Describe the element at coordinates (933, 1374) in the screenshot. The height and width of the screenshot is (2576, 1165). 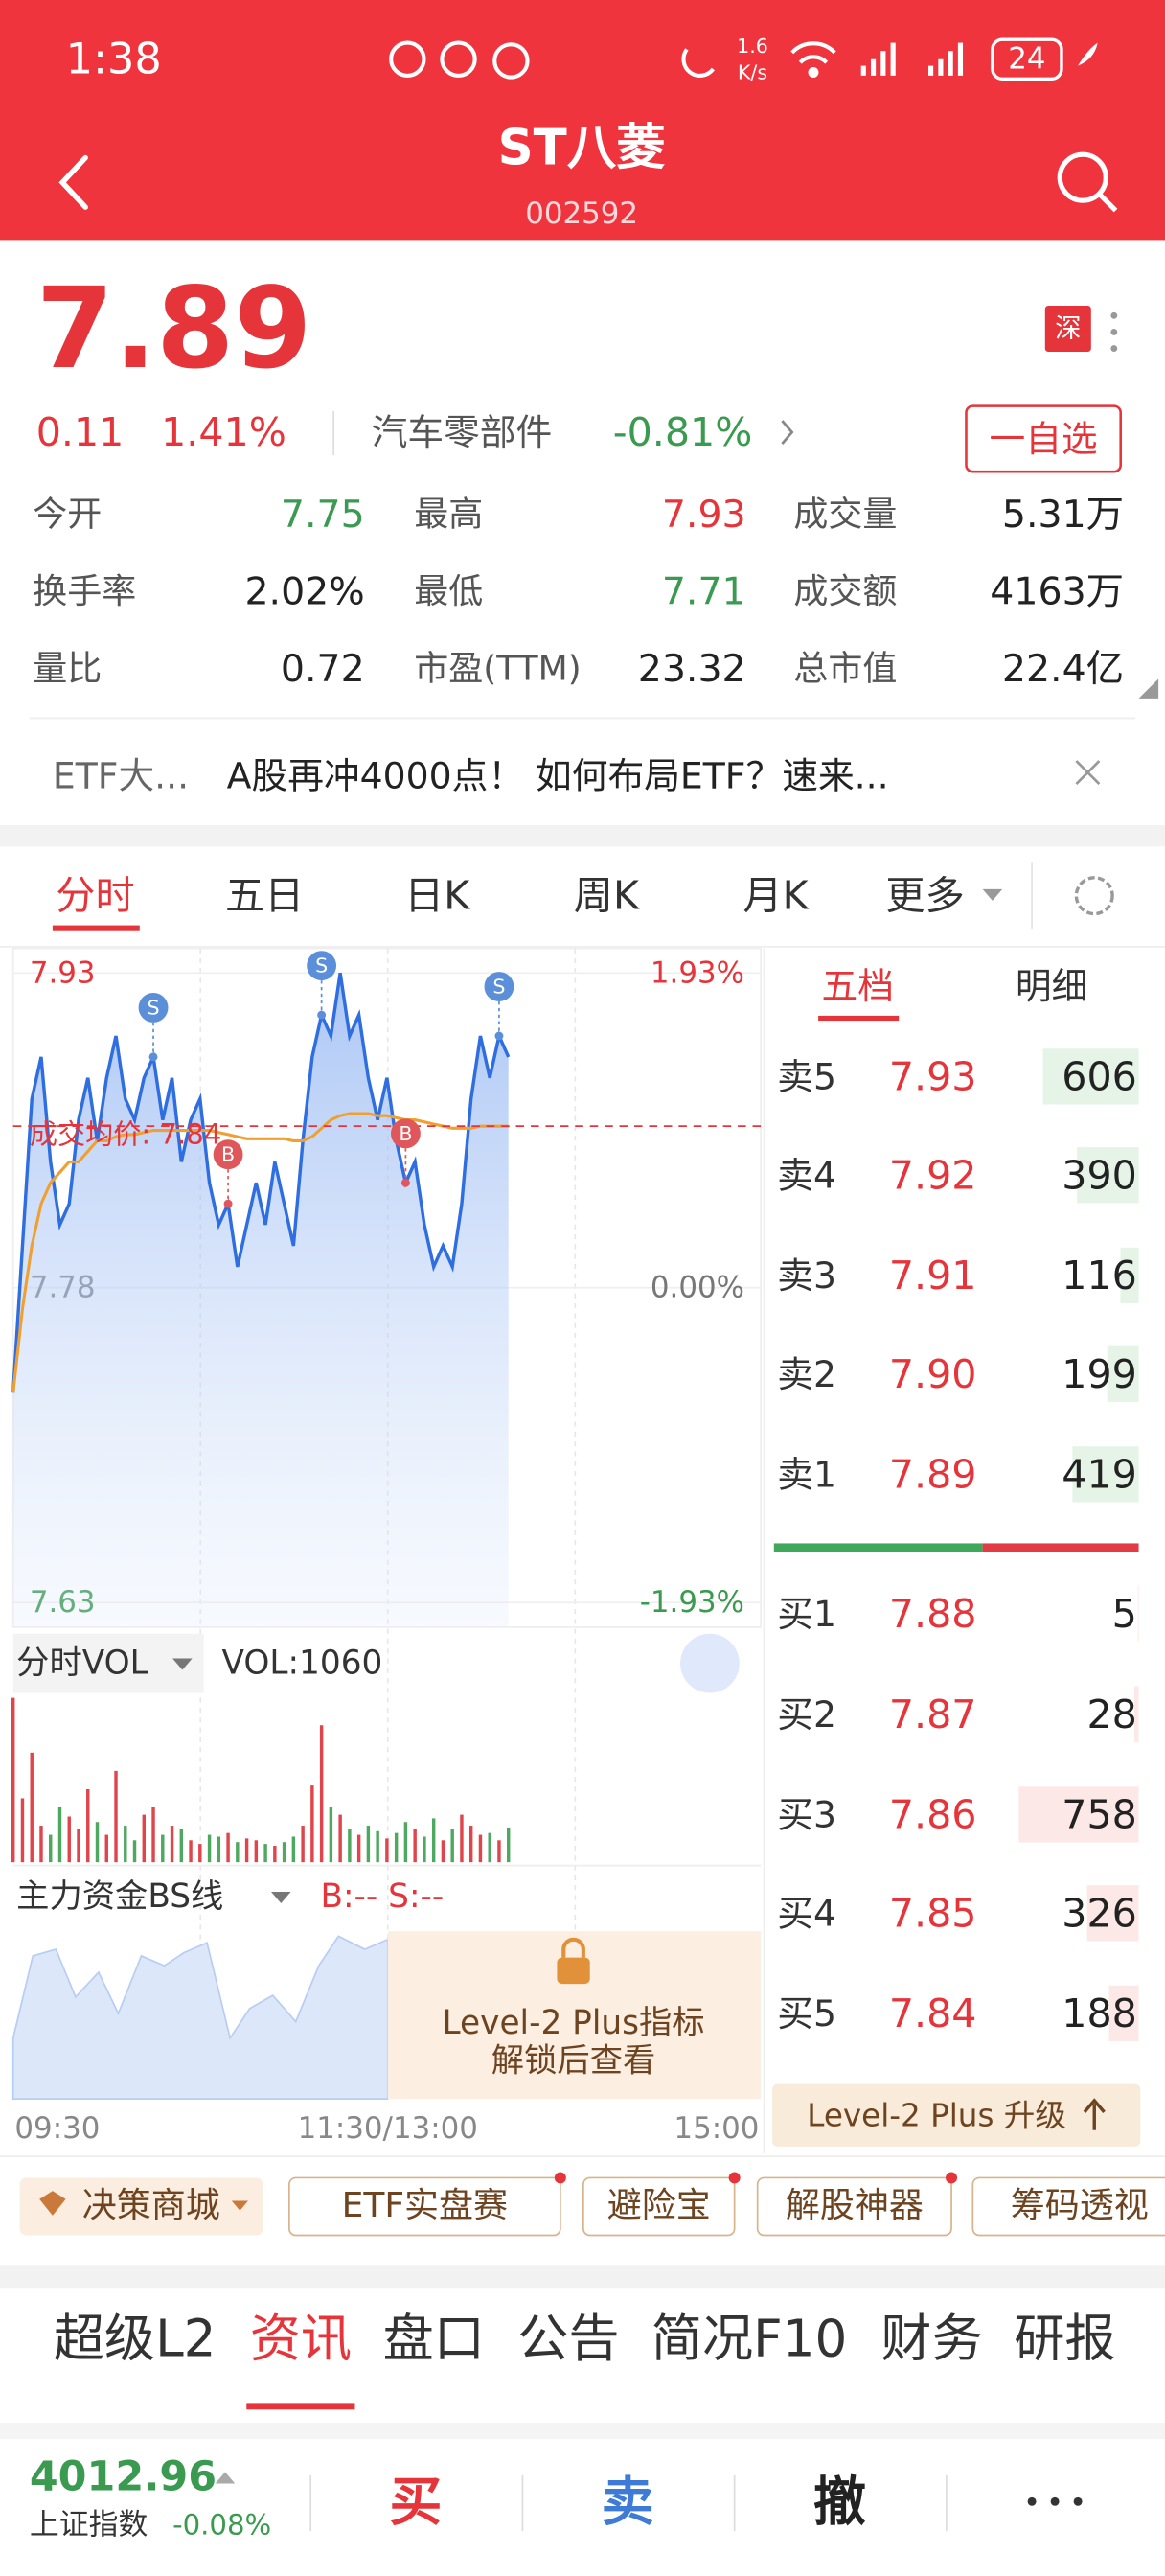
I see `ob-price: 7.90` at that location.